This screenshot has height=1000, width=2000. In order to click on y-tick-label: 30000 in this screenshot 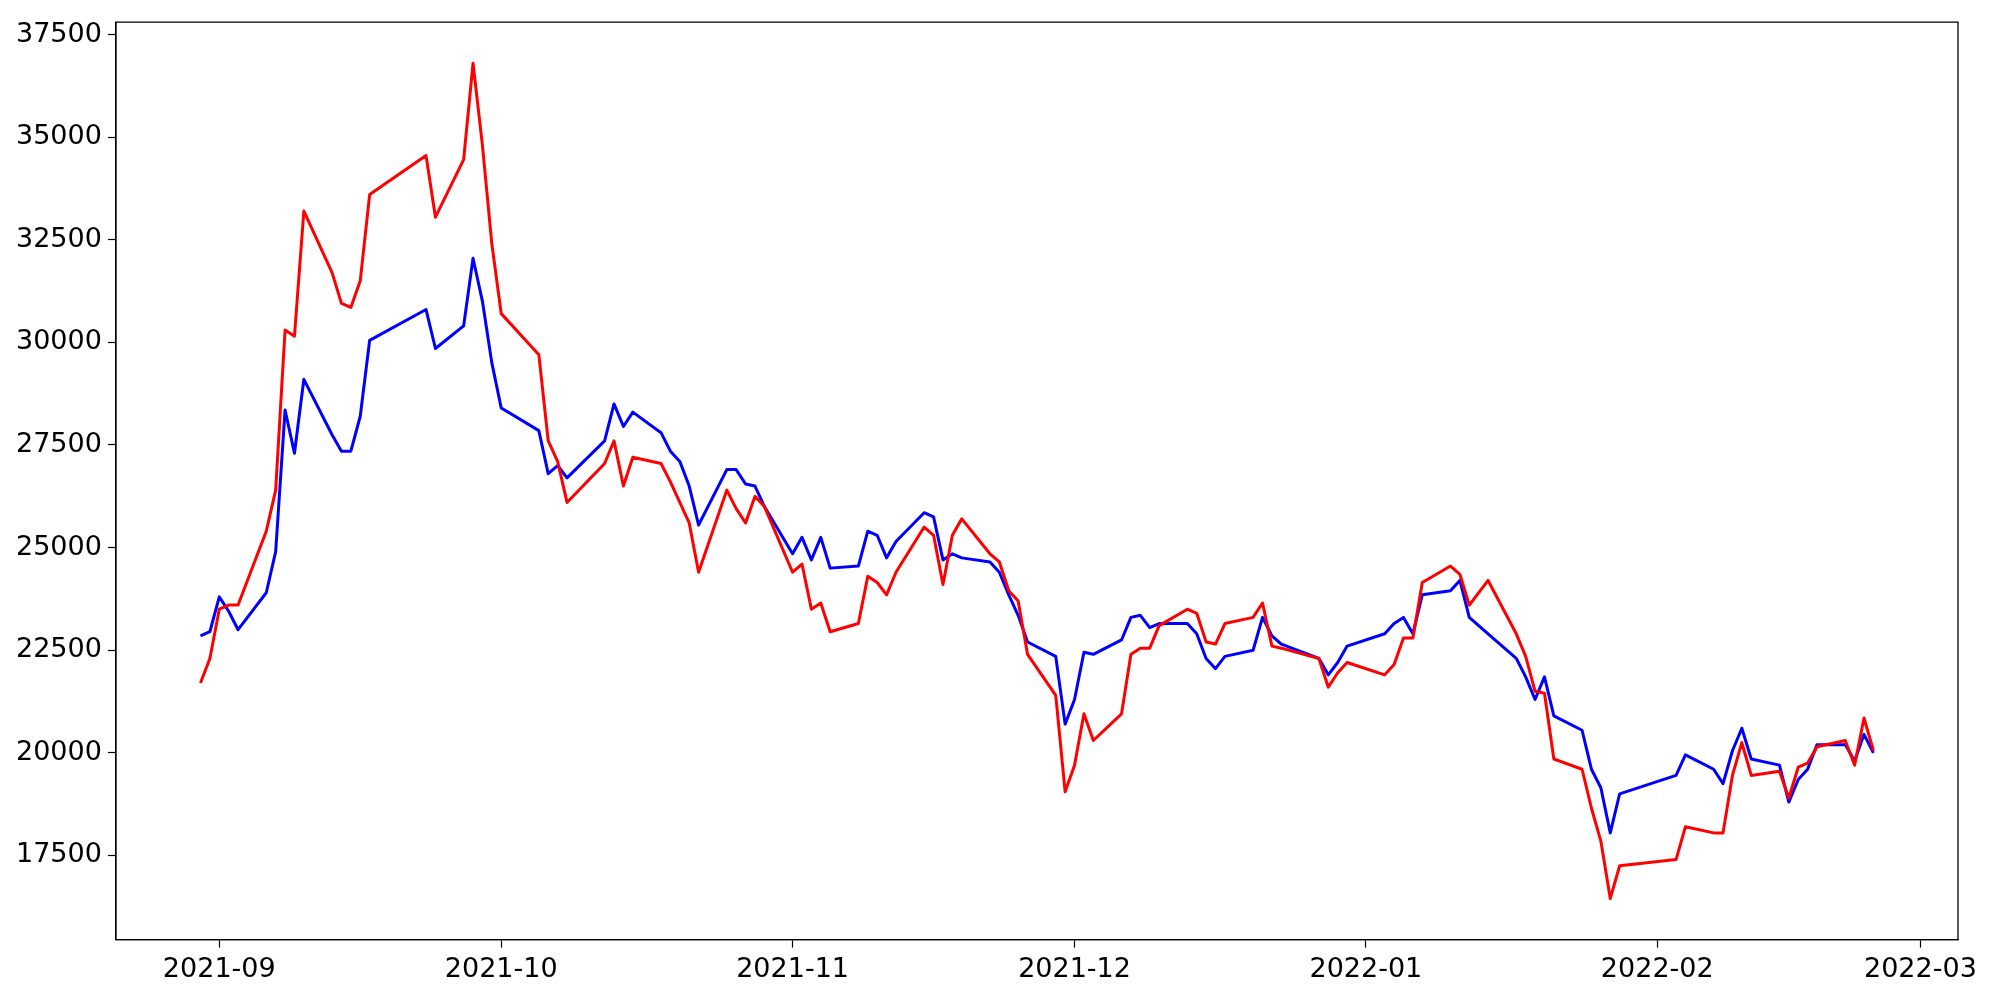, I will do `click(58, 340)`.